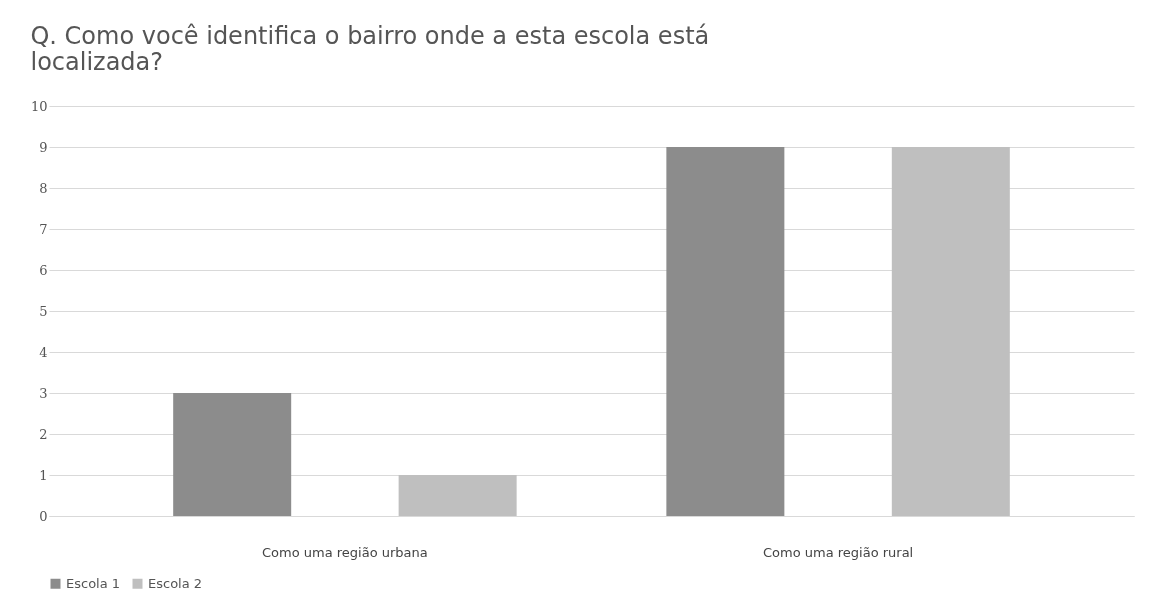  Describe the element at coordinates (43, 475) in the screenshot. I see `y-tick-label: 1` at that location.